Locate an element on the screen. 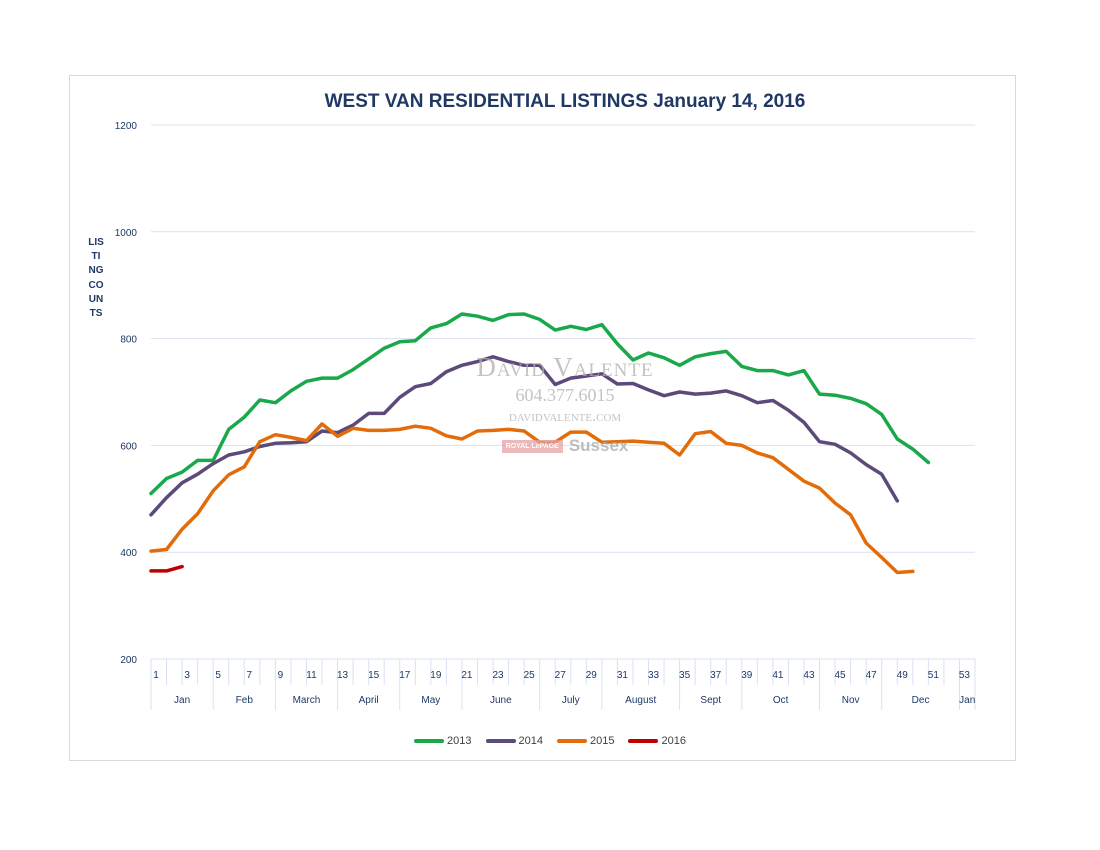  x-tick-label: 11 is located at coordinates (311, 675).